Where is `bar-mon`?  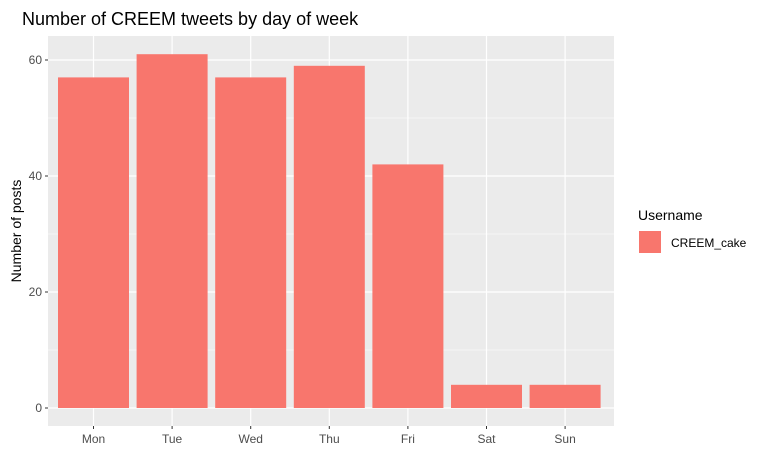 bar-mon is located at coordinates (93, 243).